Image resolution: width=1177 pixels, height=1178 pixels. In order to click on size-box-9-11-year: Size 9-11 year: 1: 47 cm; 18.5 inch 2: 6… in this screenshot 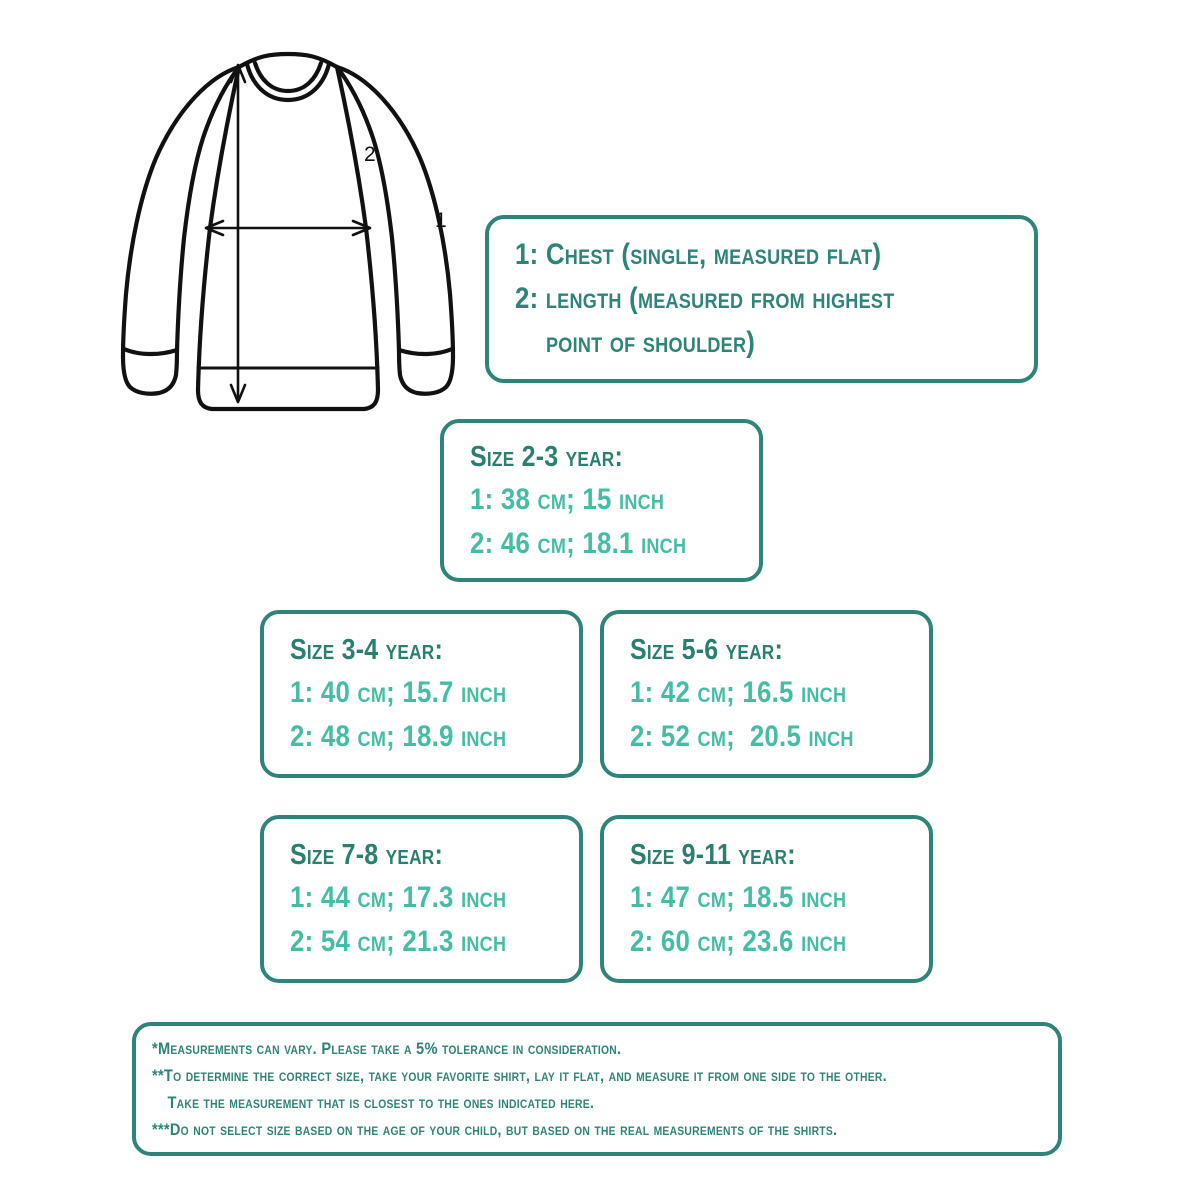, I will do `click(766, 899)`.